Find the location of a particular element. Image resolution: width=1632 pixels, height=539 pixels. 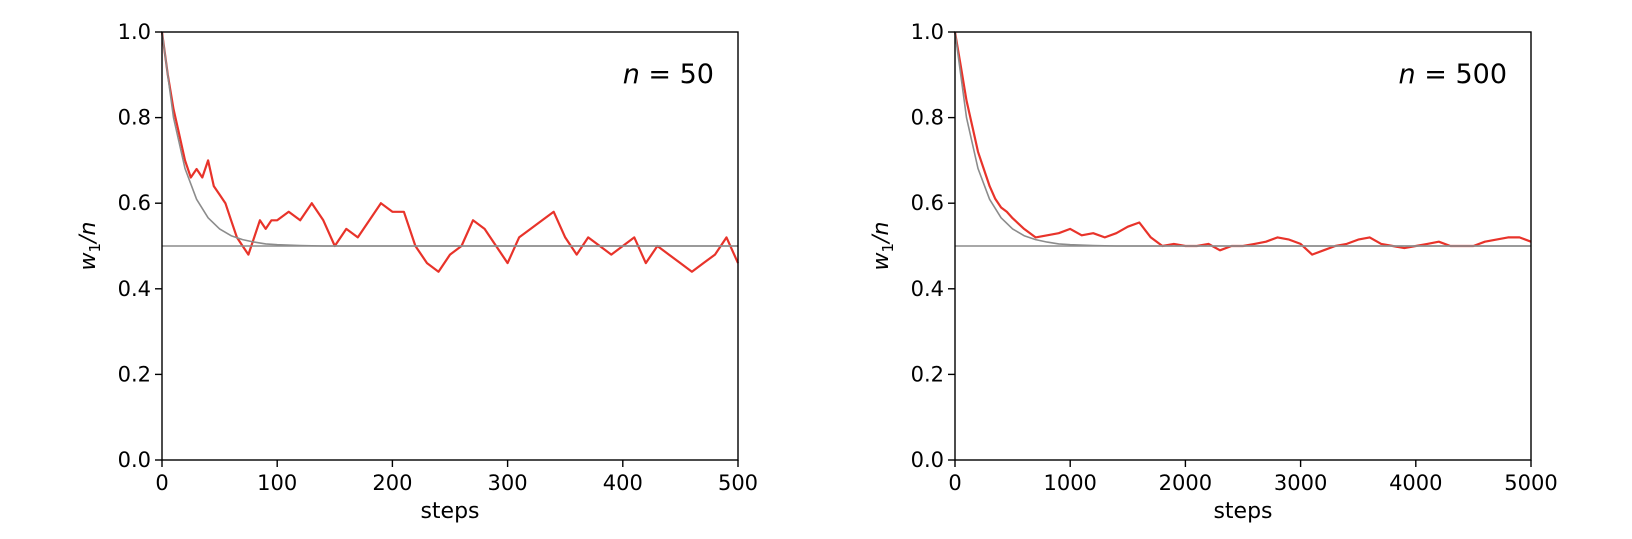

annotation-value: = 500 is located at coordinates (1461, 74).